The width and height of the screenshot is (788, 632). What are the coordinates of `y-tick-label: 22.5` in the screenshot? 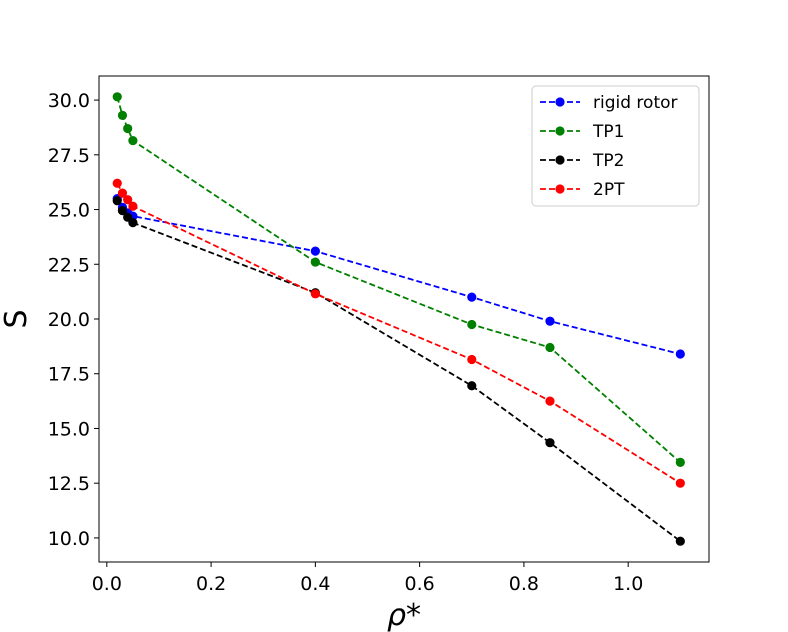 It's located at (69, 265).